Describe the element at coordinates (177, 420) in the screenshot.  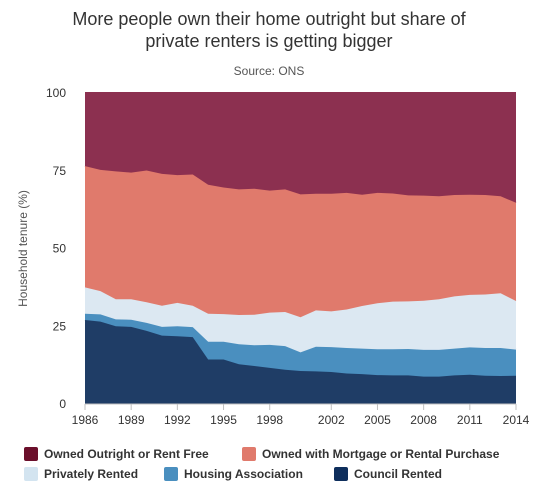
I see `x-tick-label-1992: 1992` at that location.